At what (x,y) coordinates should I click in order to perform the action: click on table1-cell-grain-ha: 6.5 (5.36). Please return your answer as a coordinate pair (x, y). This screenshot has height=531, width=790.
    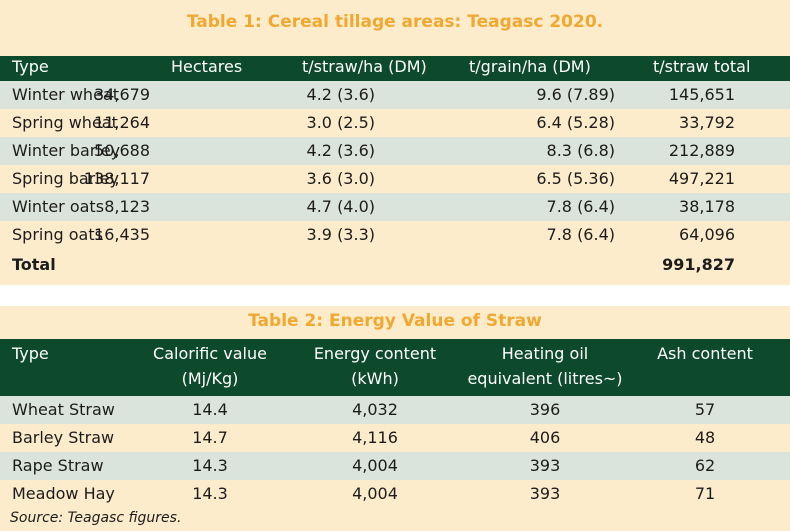
    Looking at the image, I should click on (575, 178).